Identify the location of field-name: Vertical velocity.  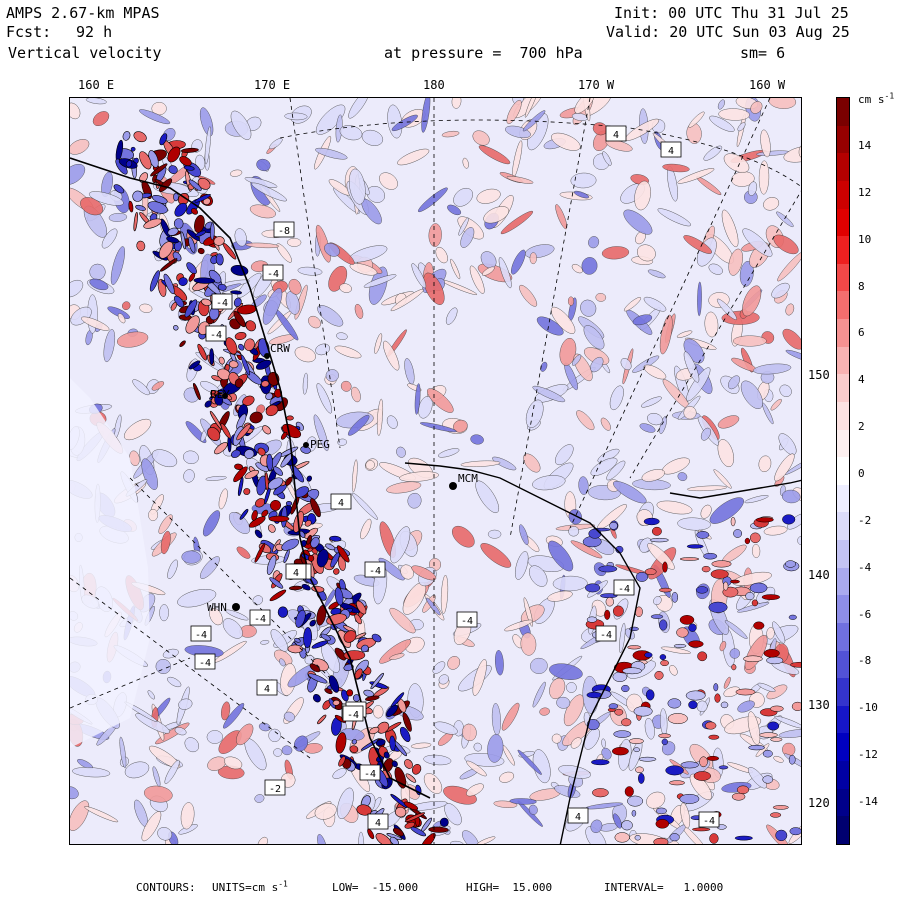
(85, 53).